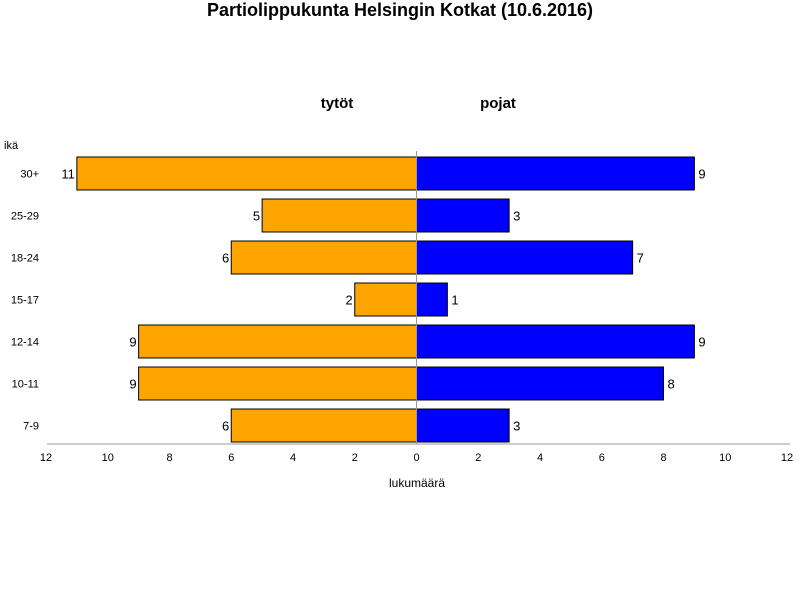 The height and width of the screenshot is (605, 800). Describe the element at coordinates (640, 258) in the screenshot. I see `value-label-right: 7` at that location.